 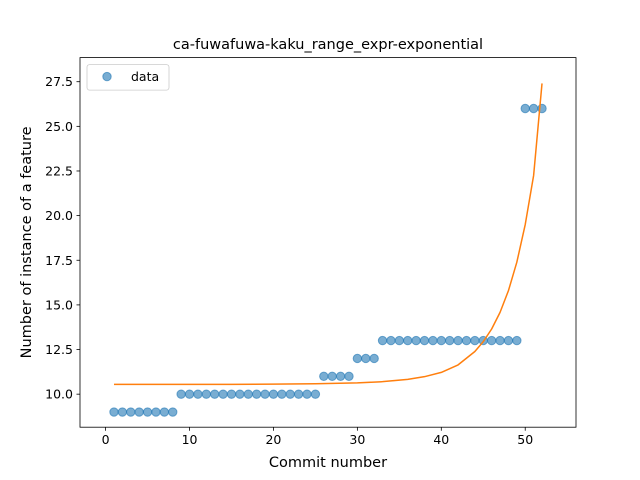 I want to click on legend: data, so click(x=128, y=77).